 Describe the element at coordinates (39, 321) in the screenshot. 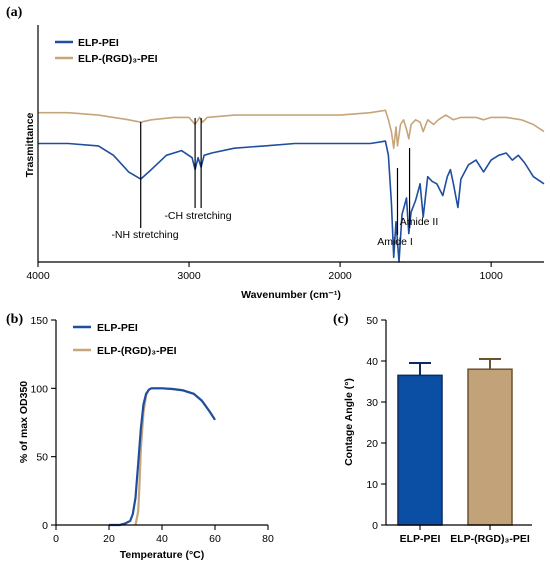

I see `panel-b-y-tick-label: 150` at that location.